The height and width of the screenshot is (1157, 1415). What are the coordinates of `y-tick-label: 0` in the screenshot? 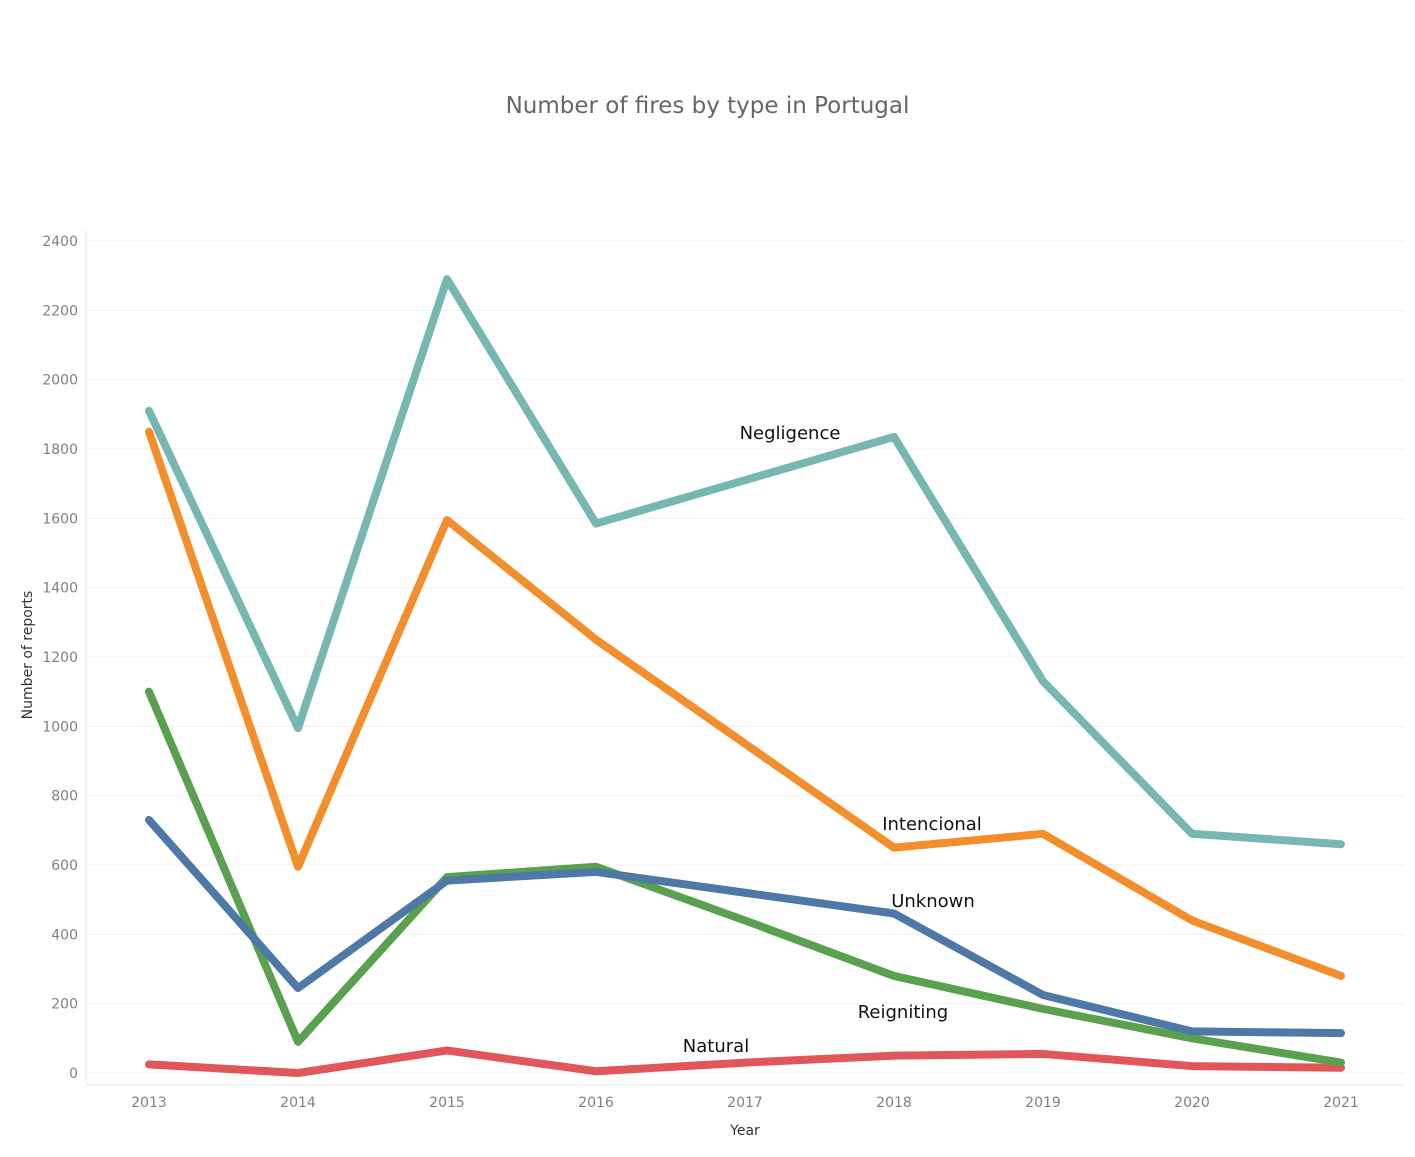 It's located at (73, 1074).